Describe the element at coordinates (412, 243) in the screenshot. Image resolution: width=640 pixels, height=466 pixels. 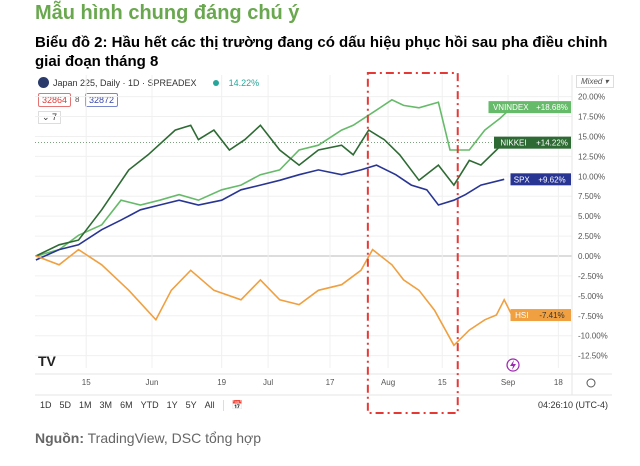
I see `highlight-box` at that location.